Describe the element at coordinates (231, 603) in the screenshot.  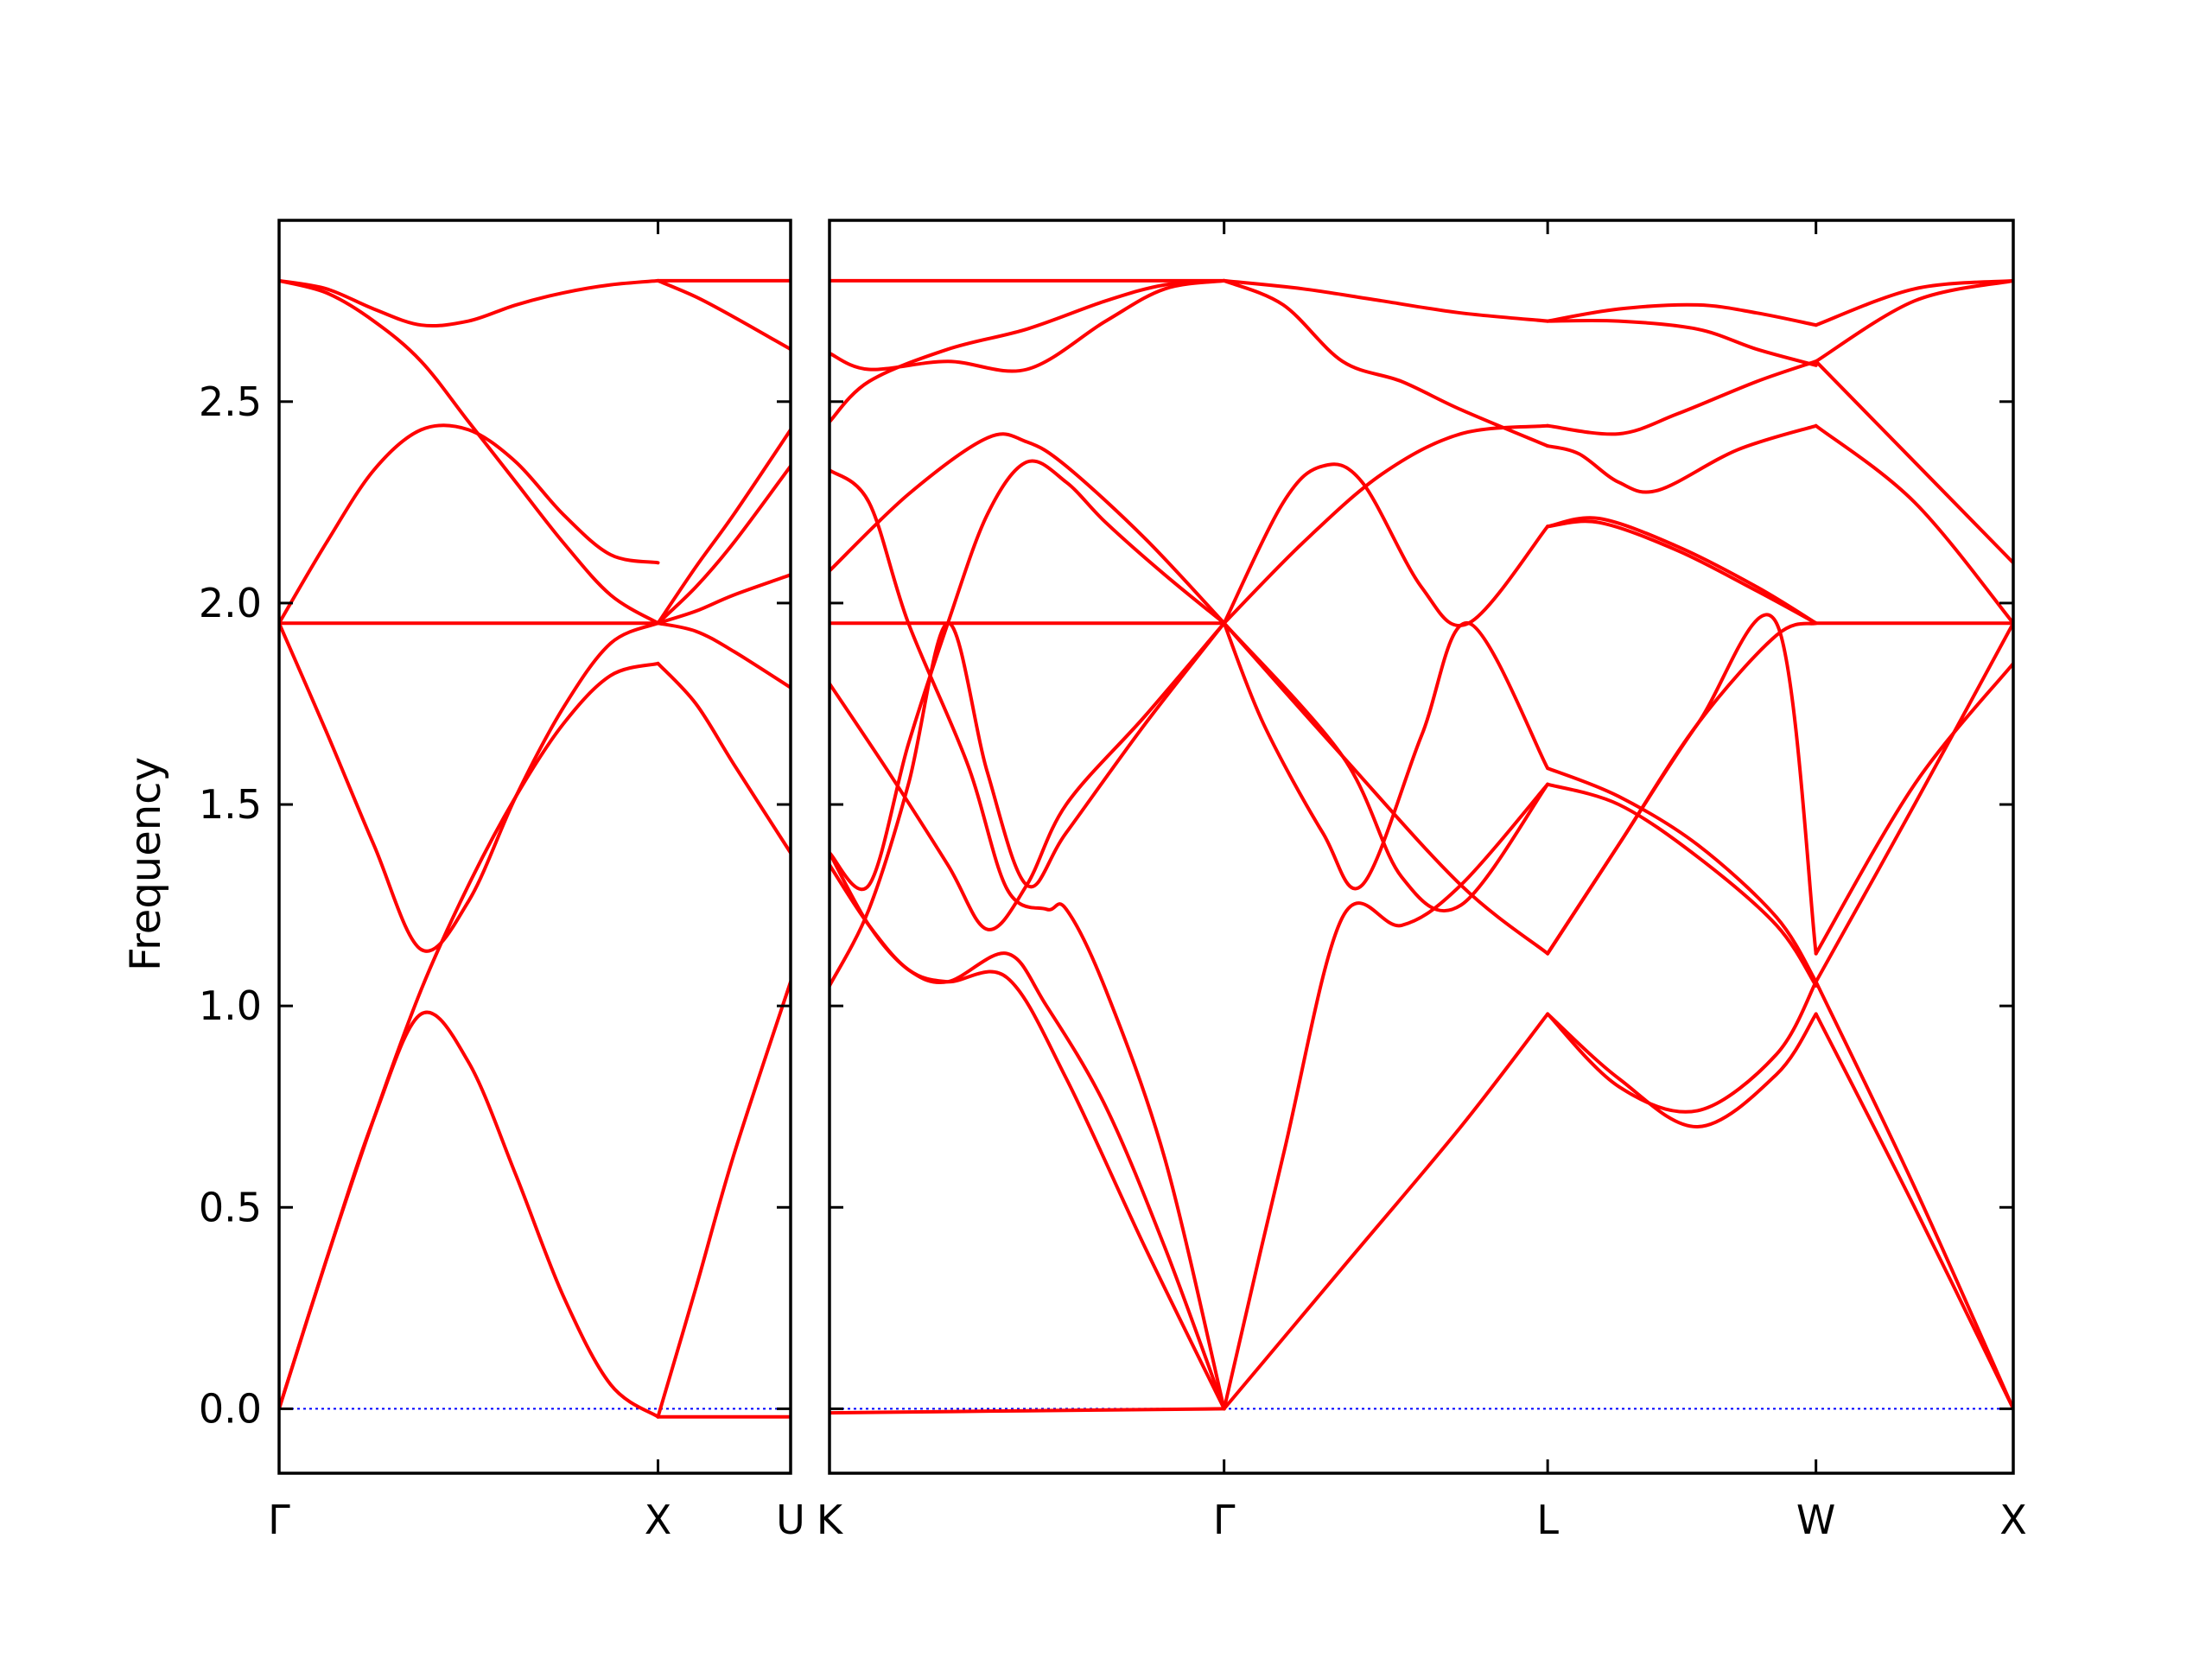
I see `y-tick-label: 2.0` at that location.